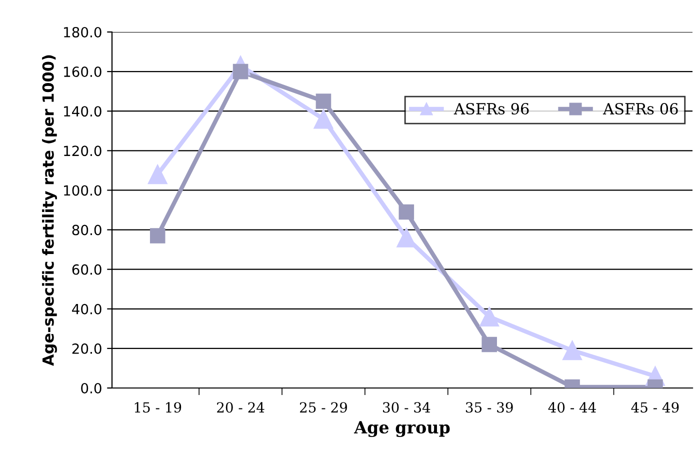 Image resolution: width=696 pixels, height=450 pixels. What do you see at coordinates (158, 407) in the screenshot?
I see `x-tick-label: 15 - 19` at bounding box center [158, 407].